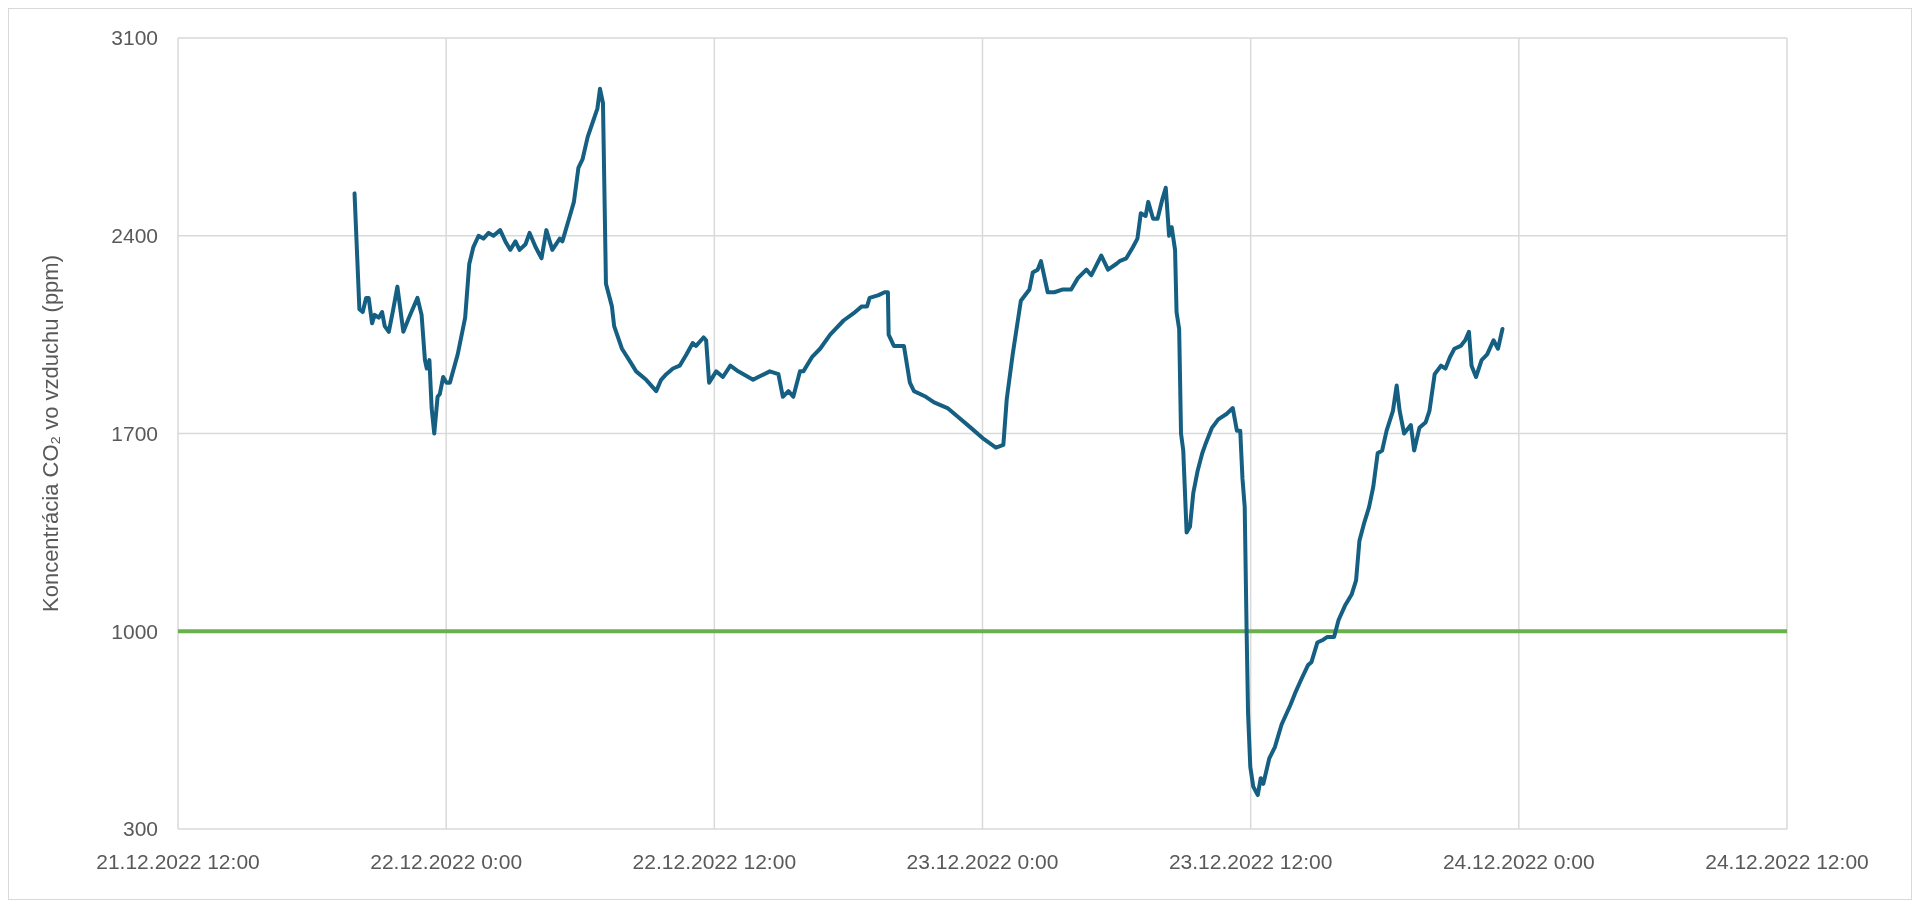 This screenshot has height=908, width=1920. Describe the element at coordinates (1518, 861) in the screenshot. I see `x-tick-label: 24.12.2022 0:00` at that location.